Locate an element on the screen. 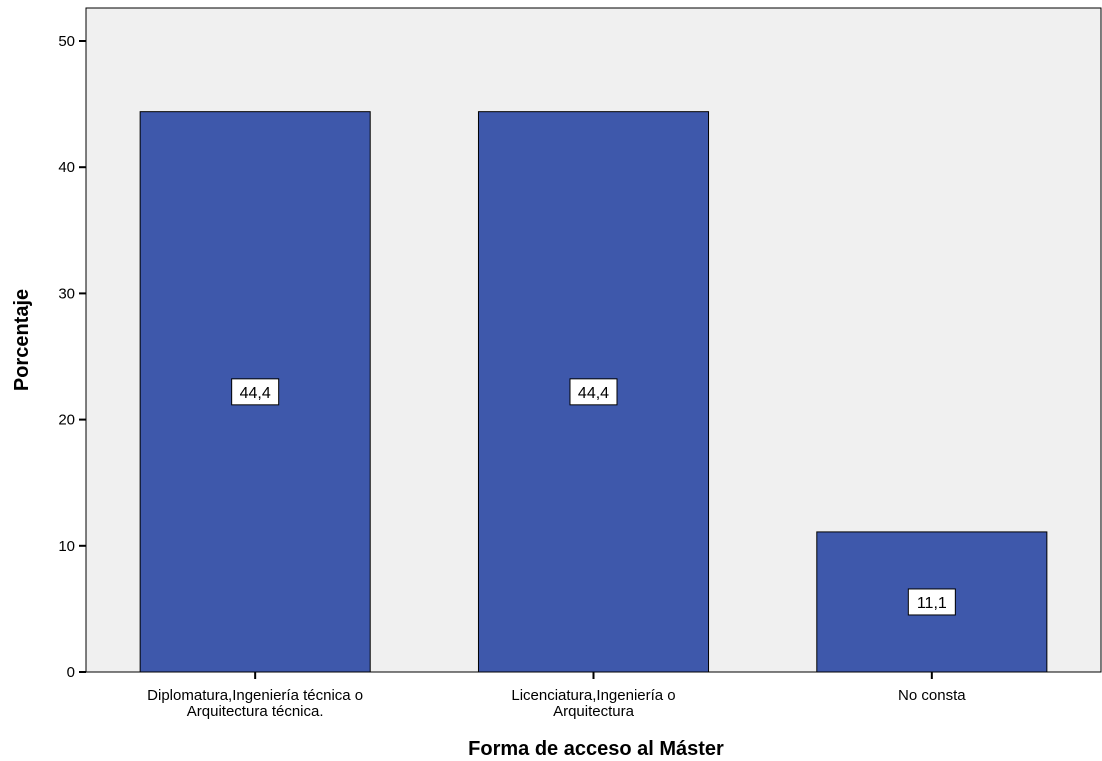  x-tick-label: No consta is located at coordinates (932, 695).